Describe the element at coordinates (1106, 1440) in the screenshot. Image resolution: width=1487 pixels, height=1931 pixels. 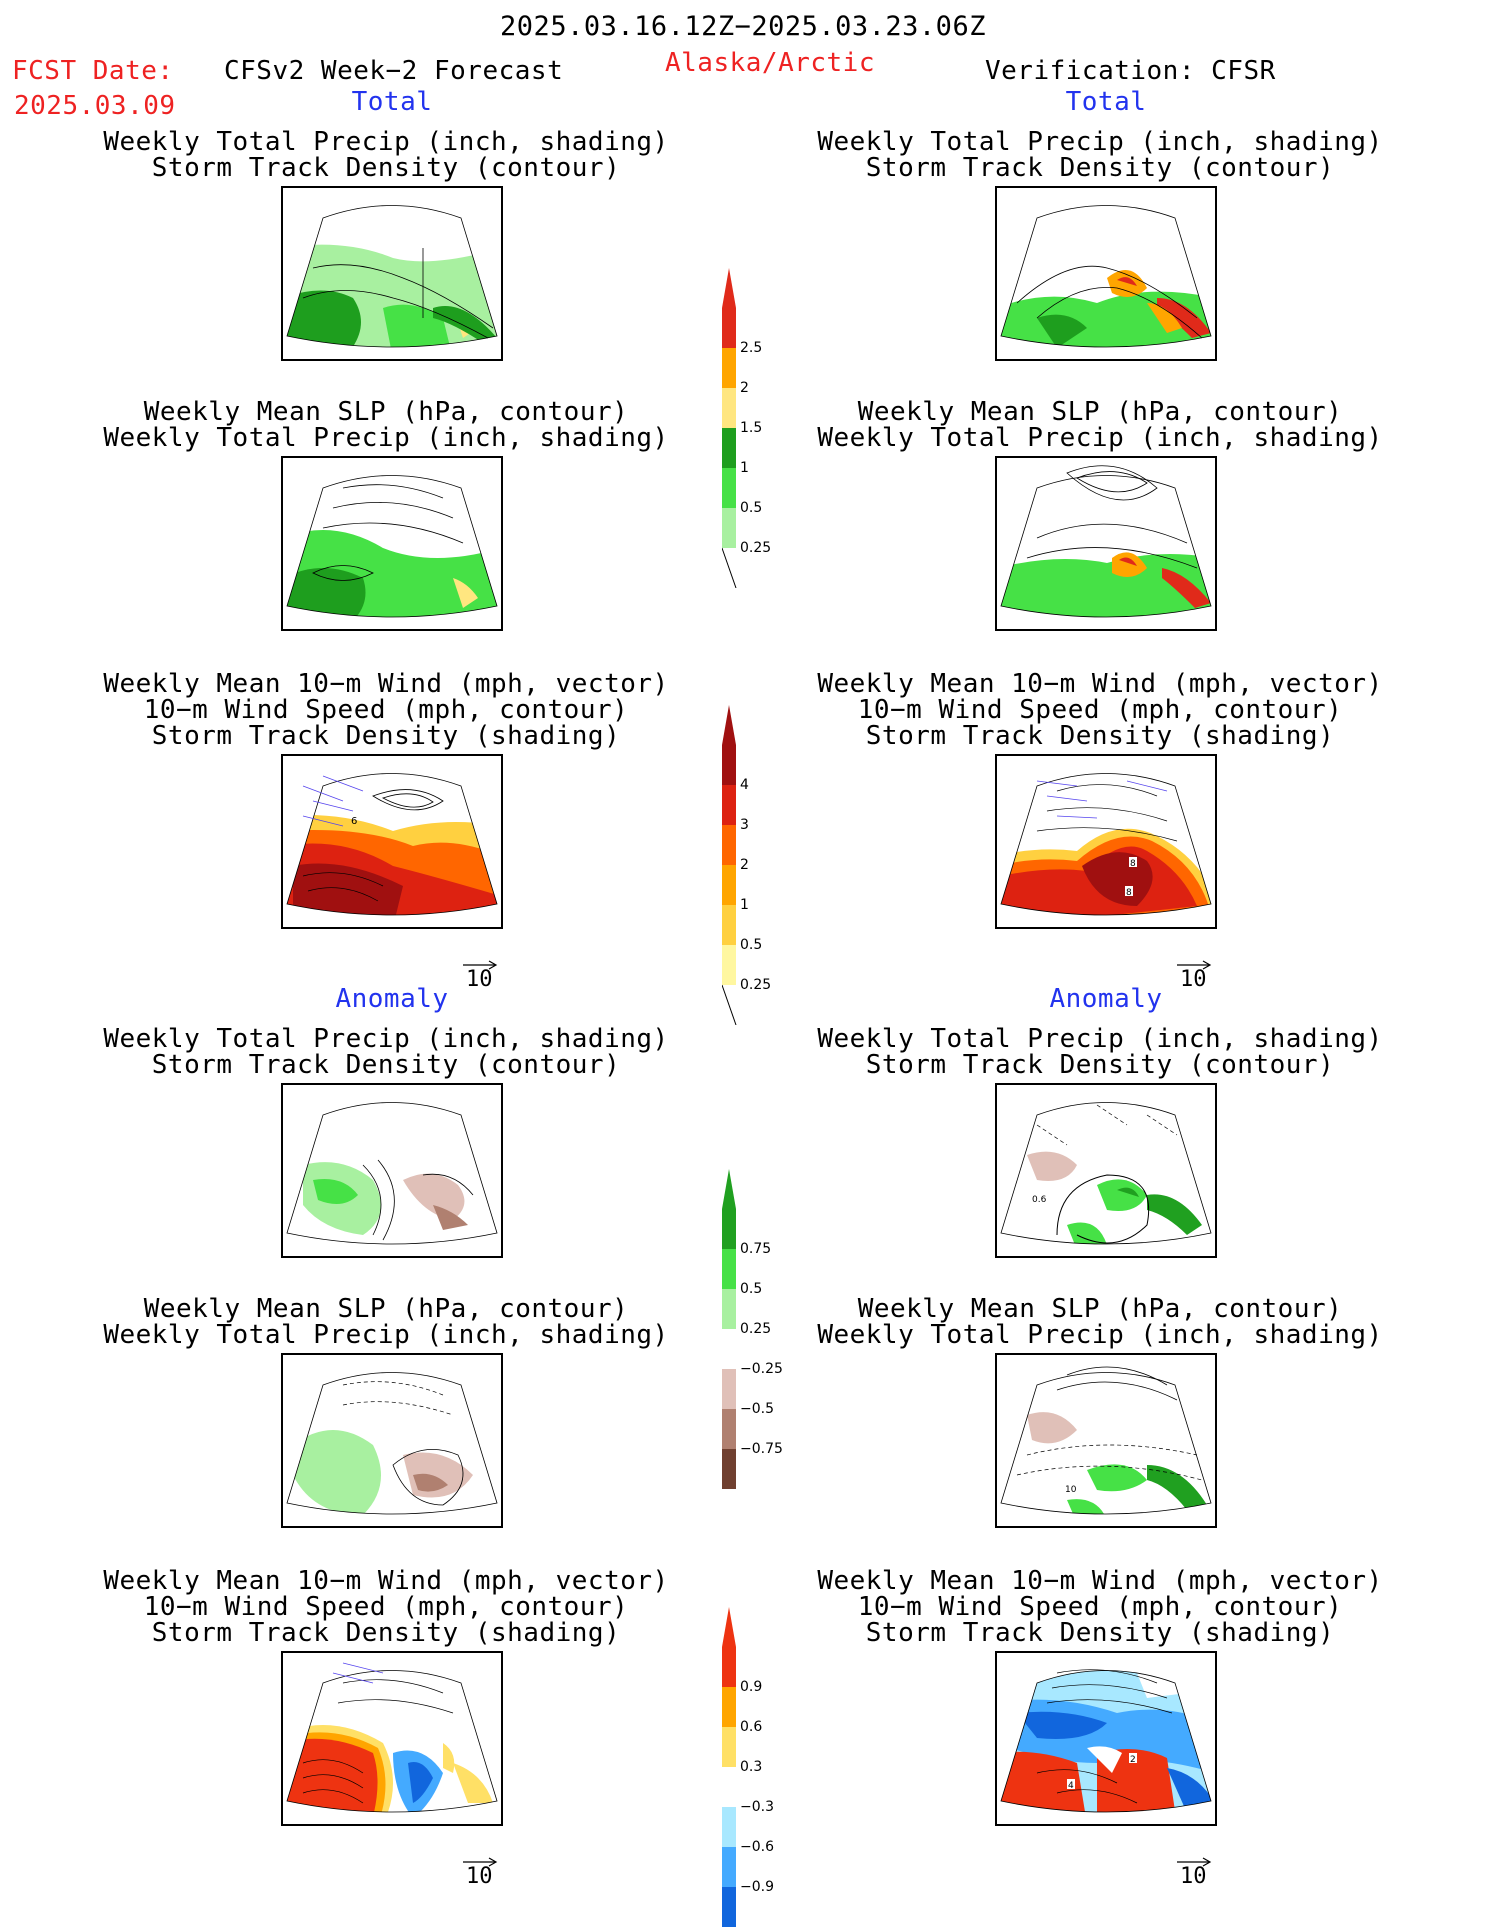
I see `map-obs-slp-anom: 10` at that location.